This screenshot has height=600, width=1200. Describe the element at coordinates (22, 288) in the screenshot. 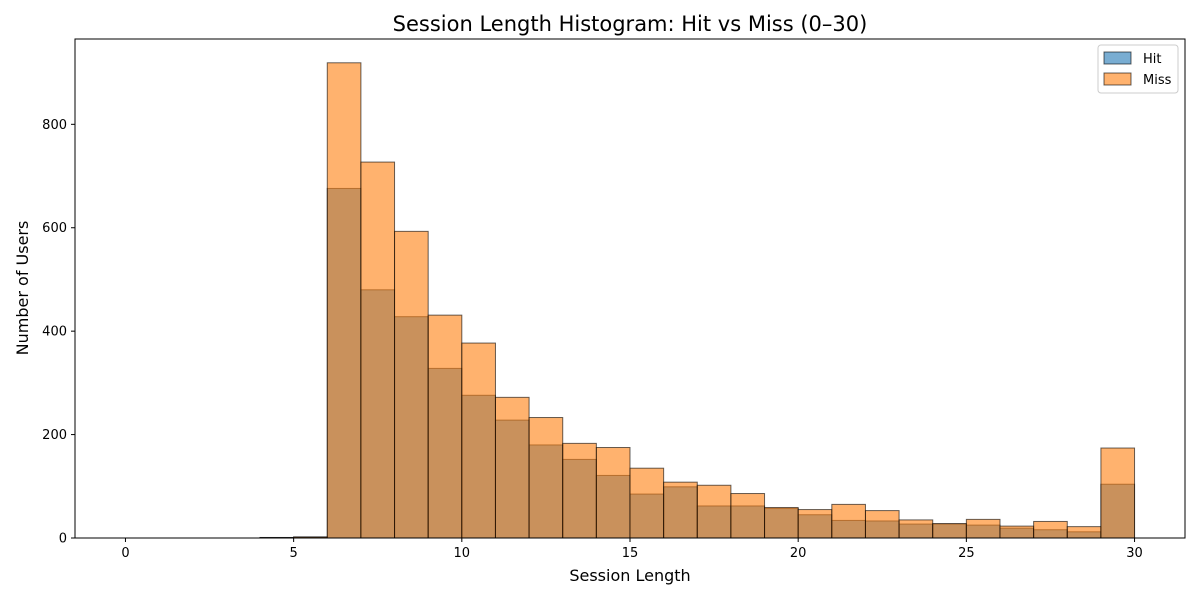

I see `y-axis-title: Number of Users` at that location.